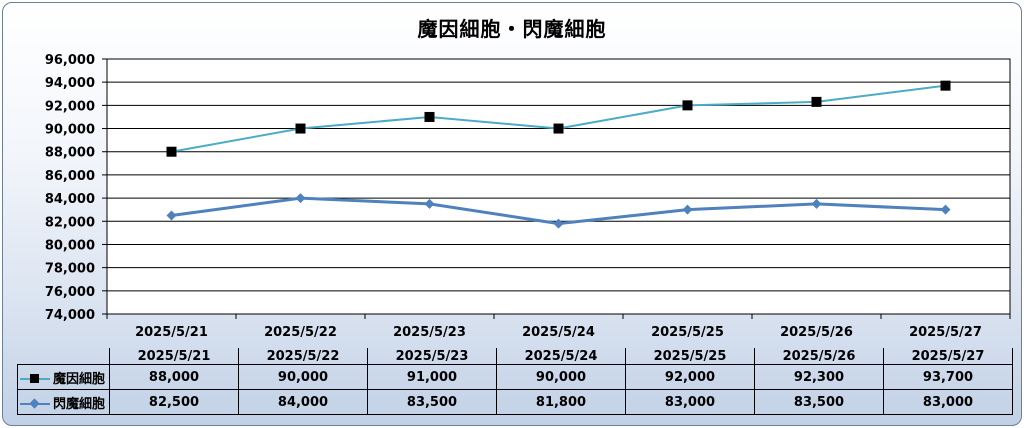  Describe the element at coordinates (819, 377) in the screenshot. I see `data-table-cell: 92,300` at that location.